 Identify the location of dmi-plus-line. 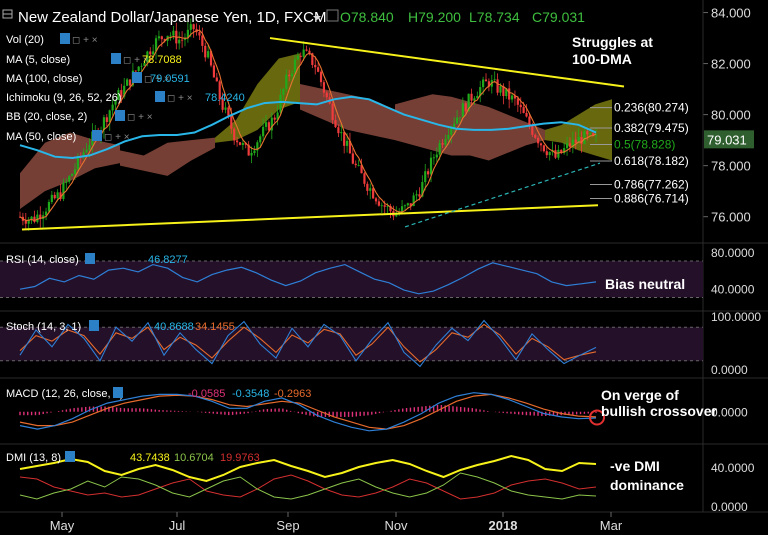
(308, 486).